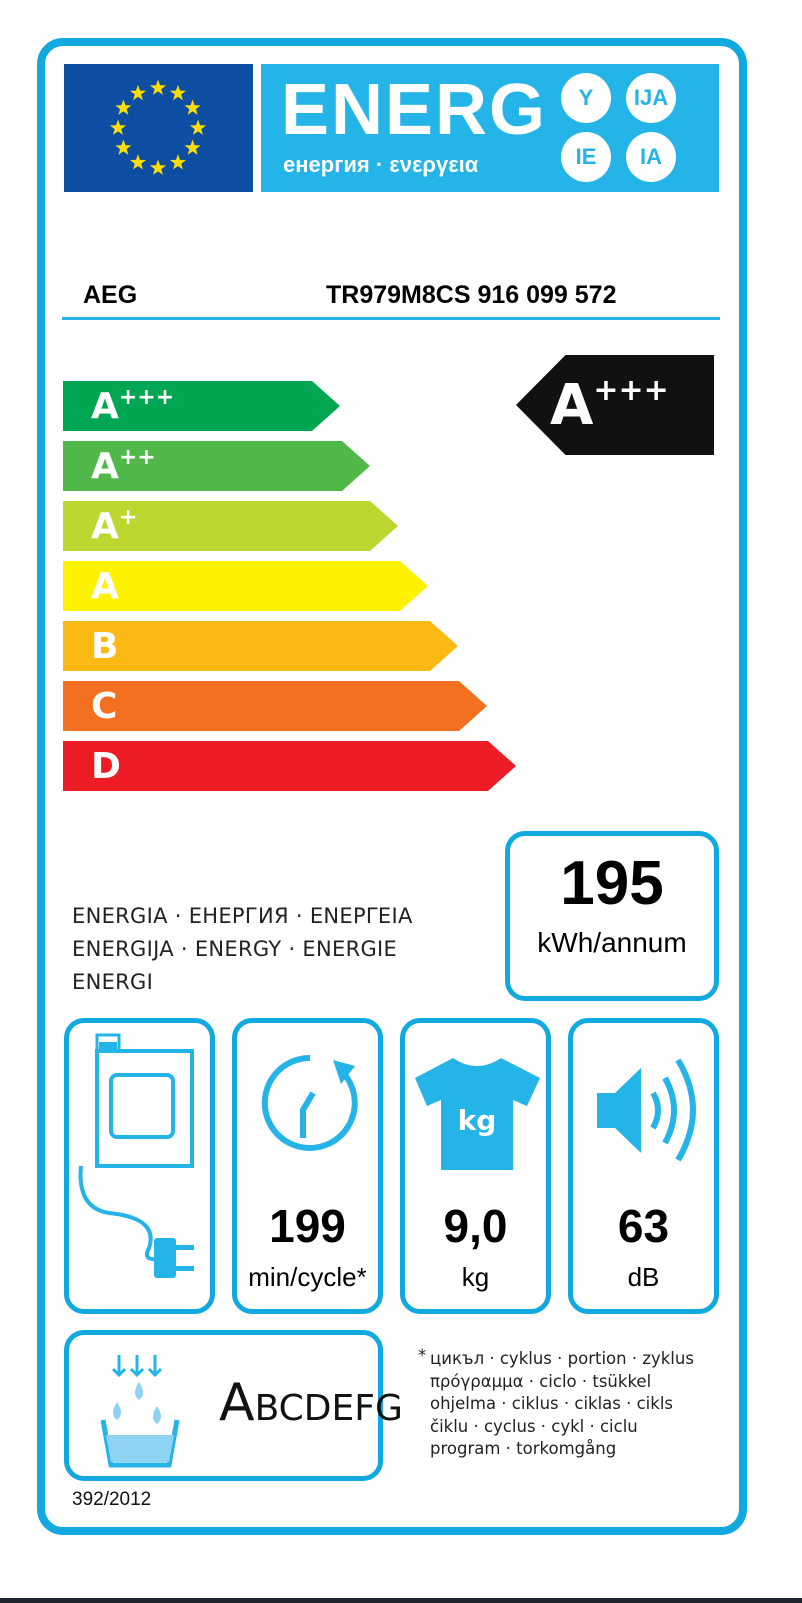  I want to click on footnote-line: цикъл · cyklus · portion · zyklus, so click(562, 1358).